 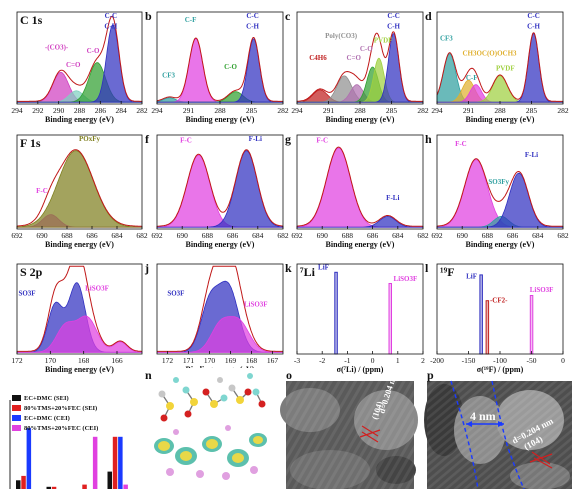 What do you see at coordinates (563, 110) in the screenshot?
I see `x-tick-label: 282` at bounding box center [563, 110].